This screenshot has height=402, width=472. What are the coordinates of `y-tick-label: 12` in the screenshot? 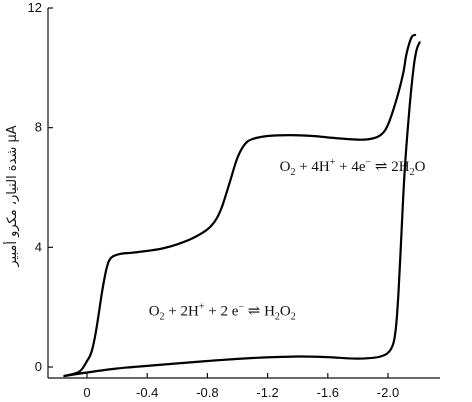 It's located at (35, 7).